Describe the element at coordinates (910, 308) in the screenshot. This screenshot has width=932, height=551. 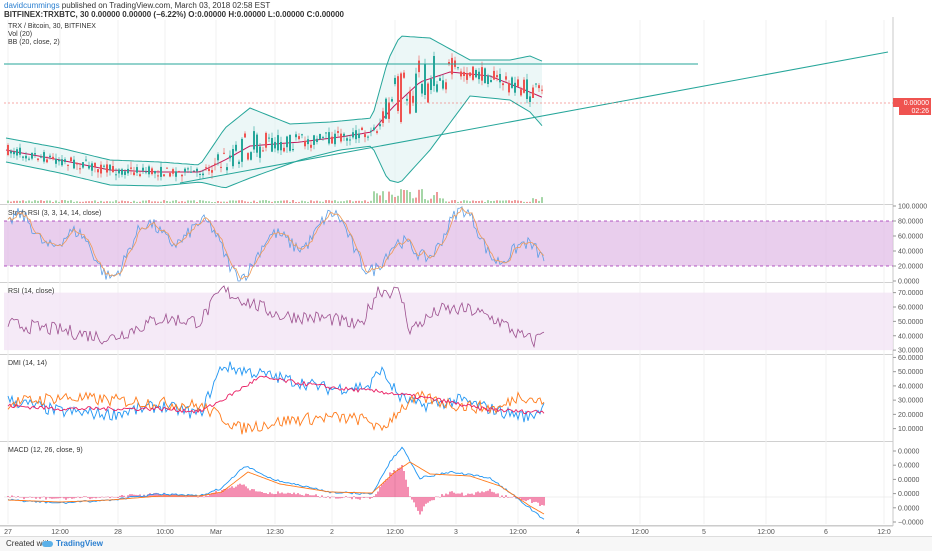
I see `rsi-tick-label: 60.0000` at that location.